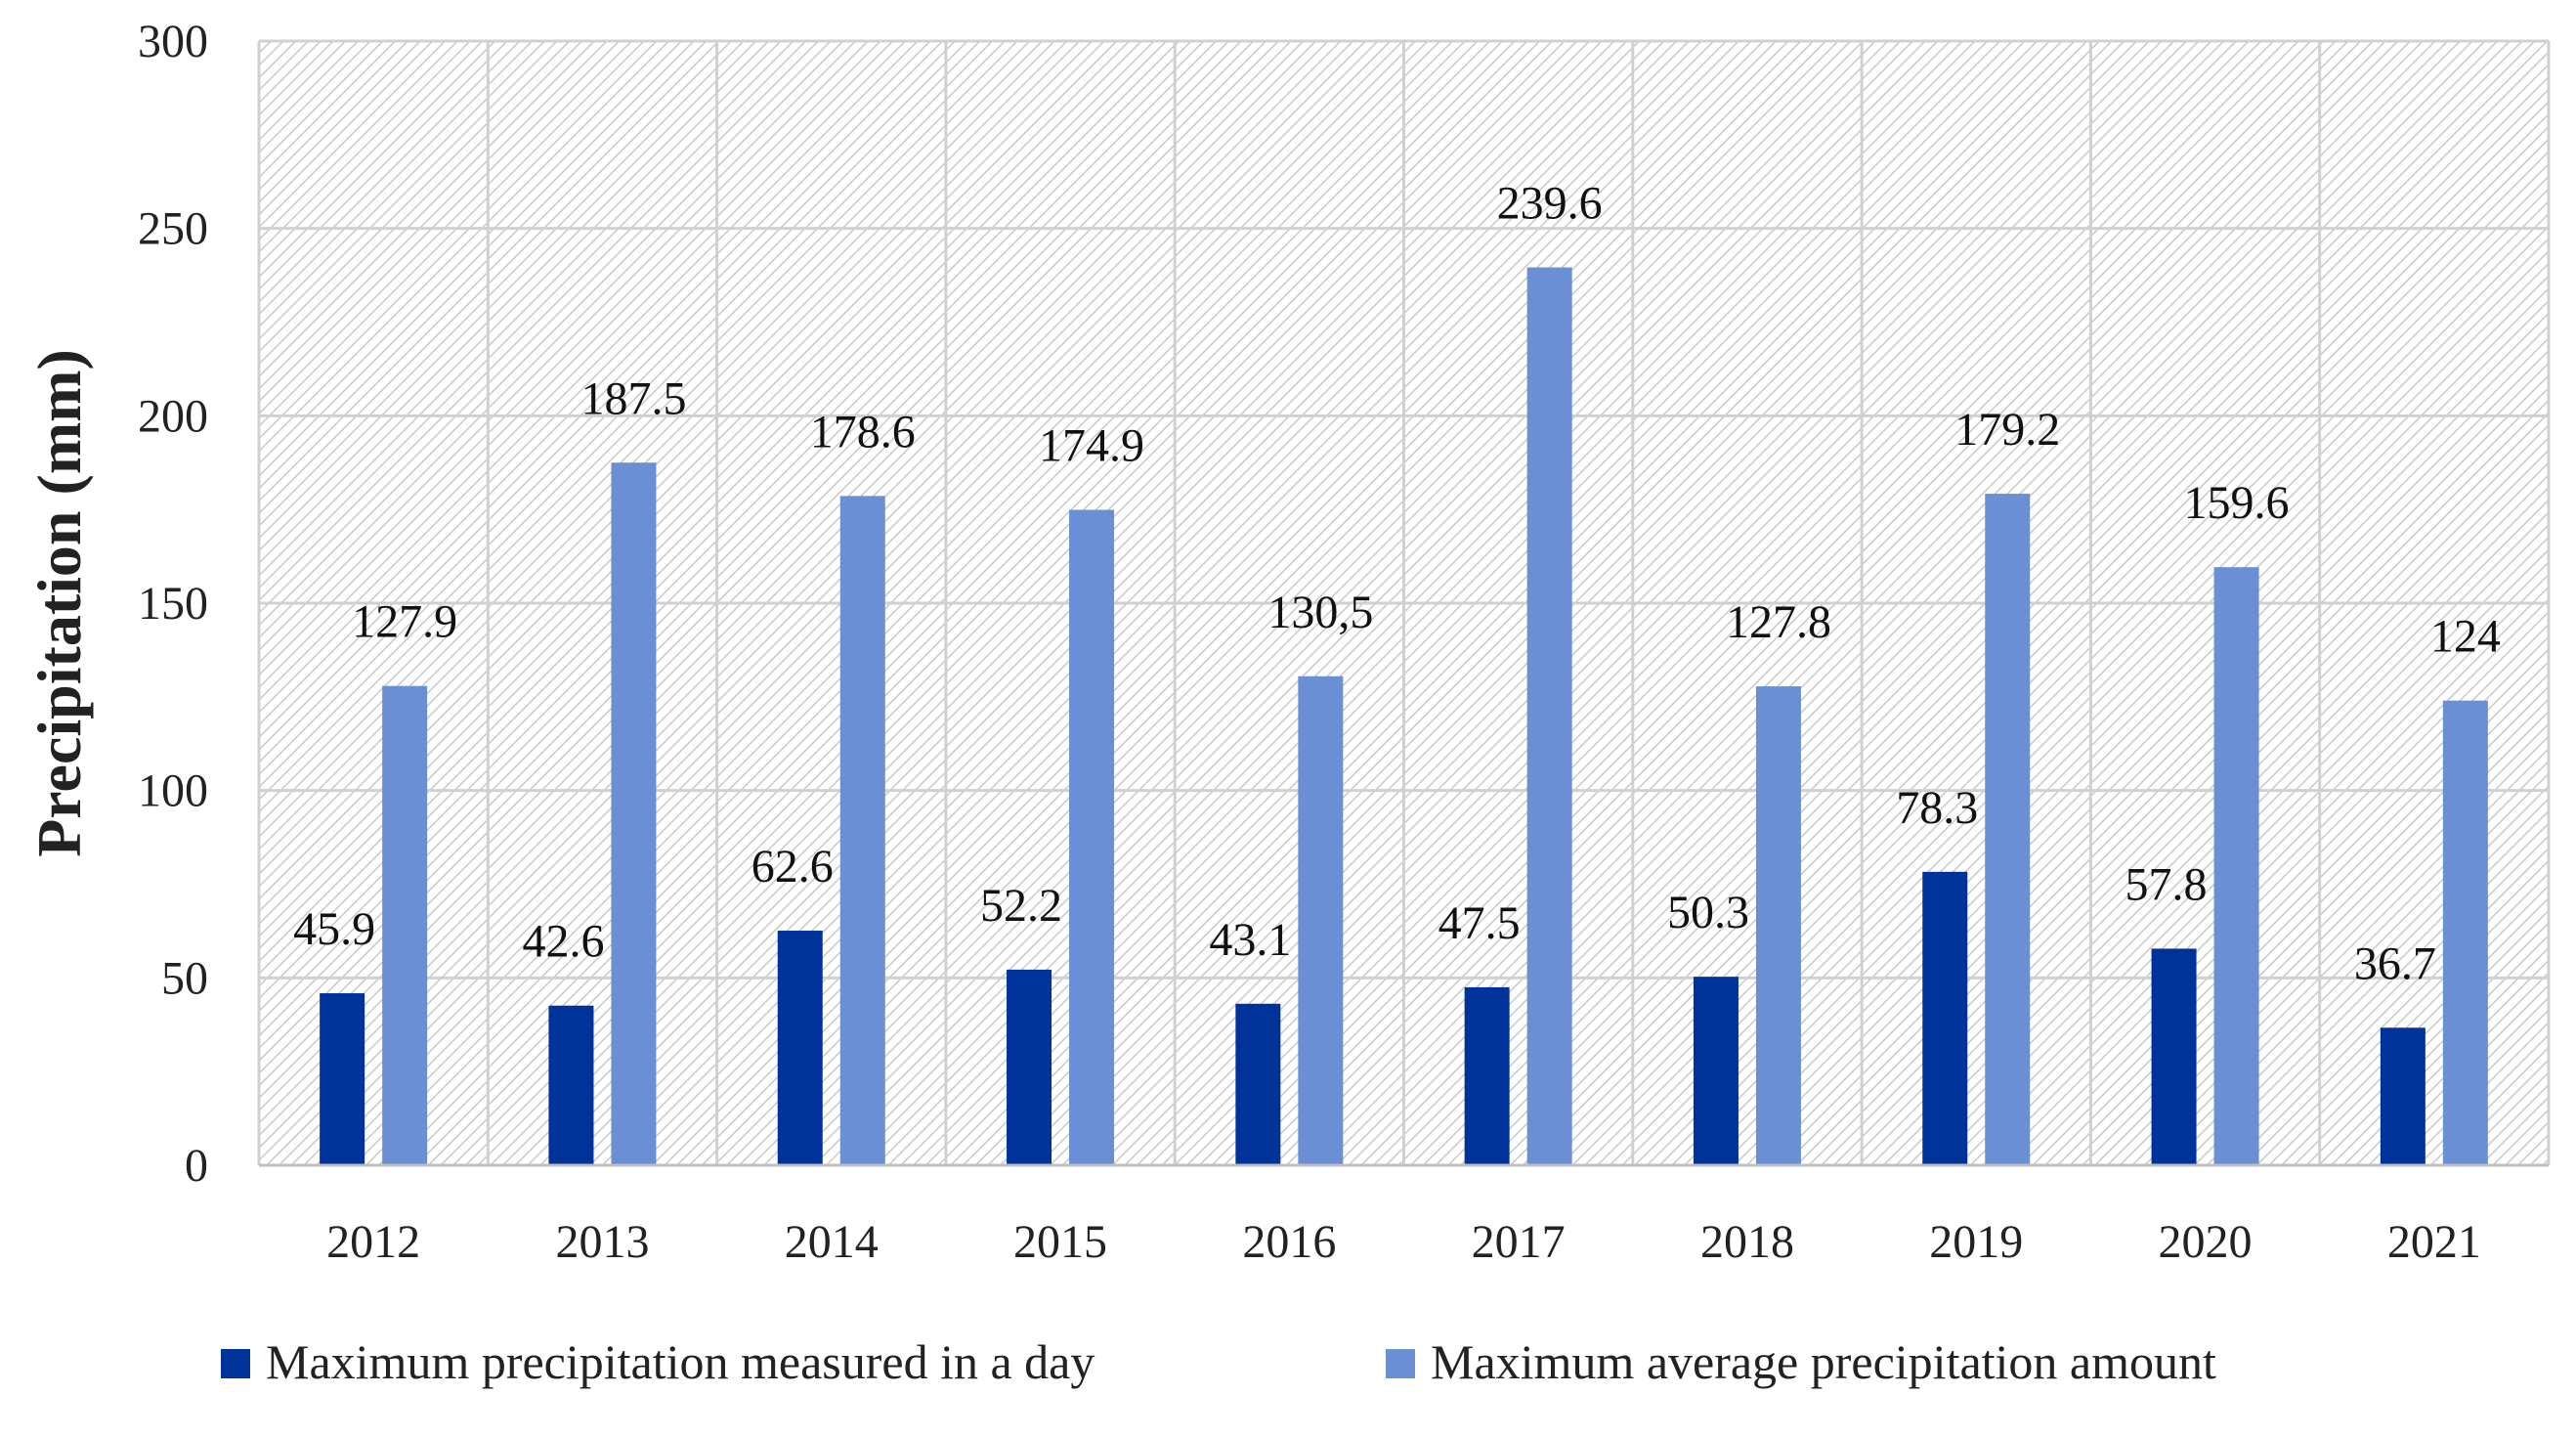  I want to click on x-tick-label-2012: 2012, so click(373, 1242).